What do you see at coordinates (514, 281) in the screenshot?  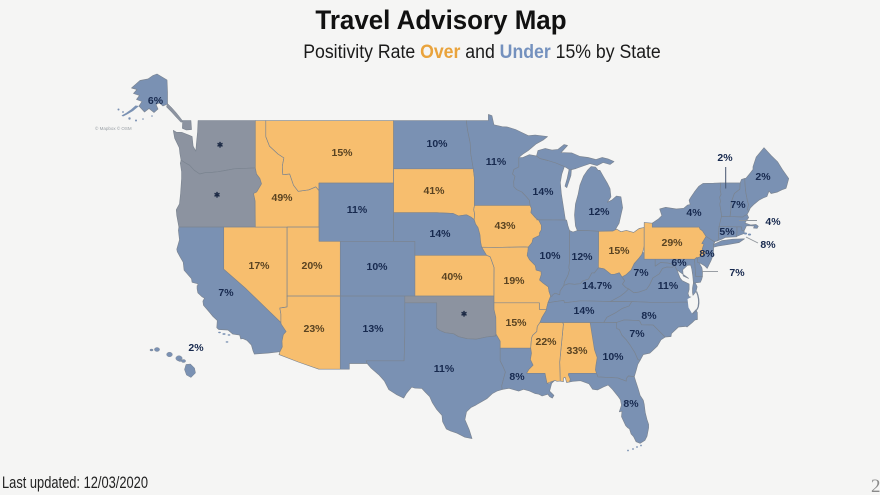 I see `svg-text: 19%` at bounding box center [514, 281].